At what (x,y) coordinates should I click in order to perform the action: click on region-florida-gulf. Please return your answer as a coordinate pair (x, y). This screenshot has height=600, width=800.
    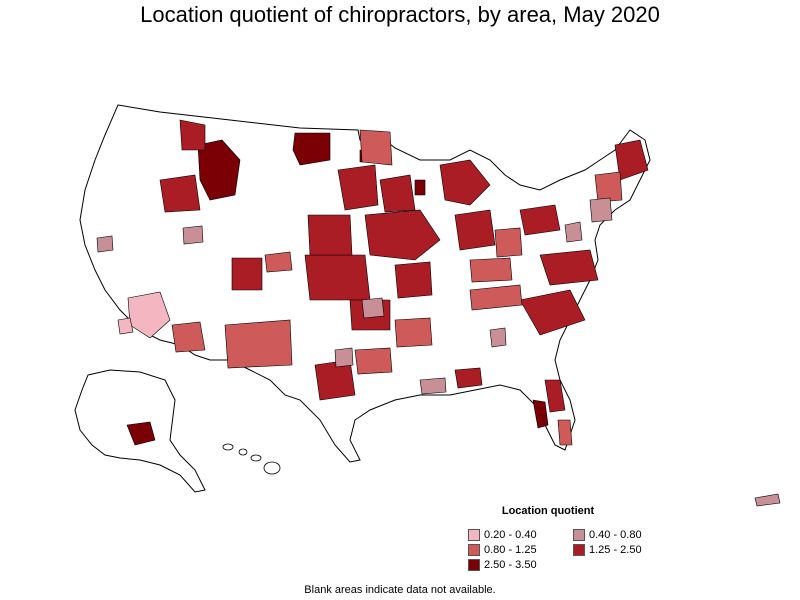
    Looking at the image, I should click on (540, 414).